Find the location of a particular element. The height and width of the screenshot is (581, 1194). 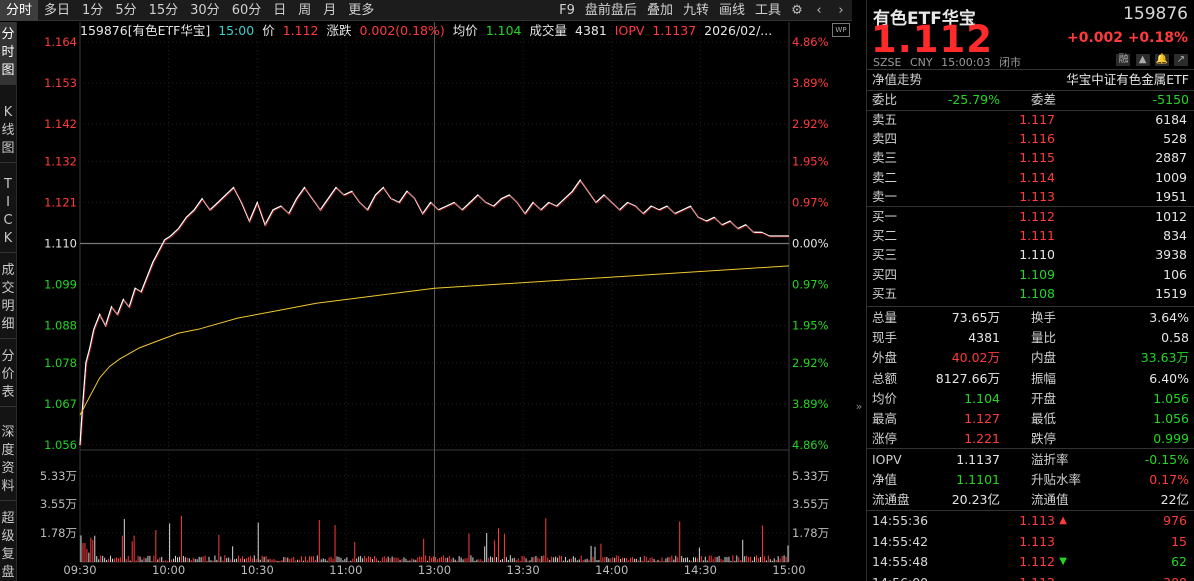

left-tab-char: 时 is located at coordinates (8, 52).